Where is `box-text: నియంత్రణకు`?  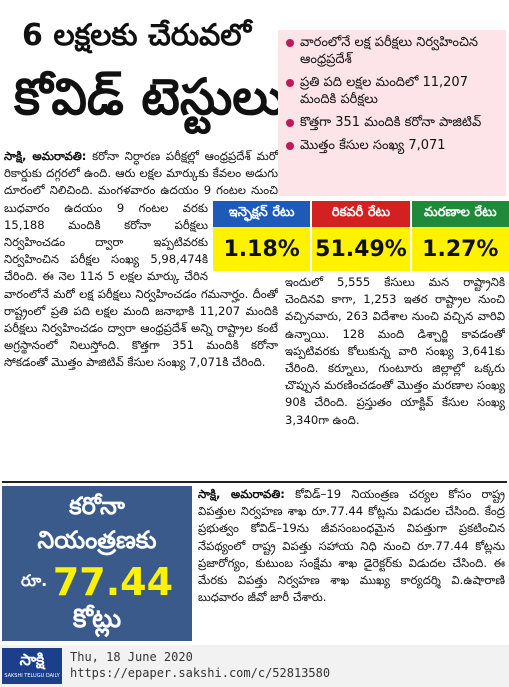 box-text: నియంత్రణకు is located at coordinates (97, 540).